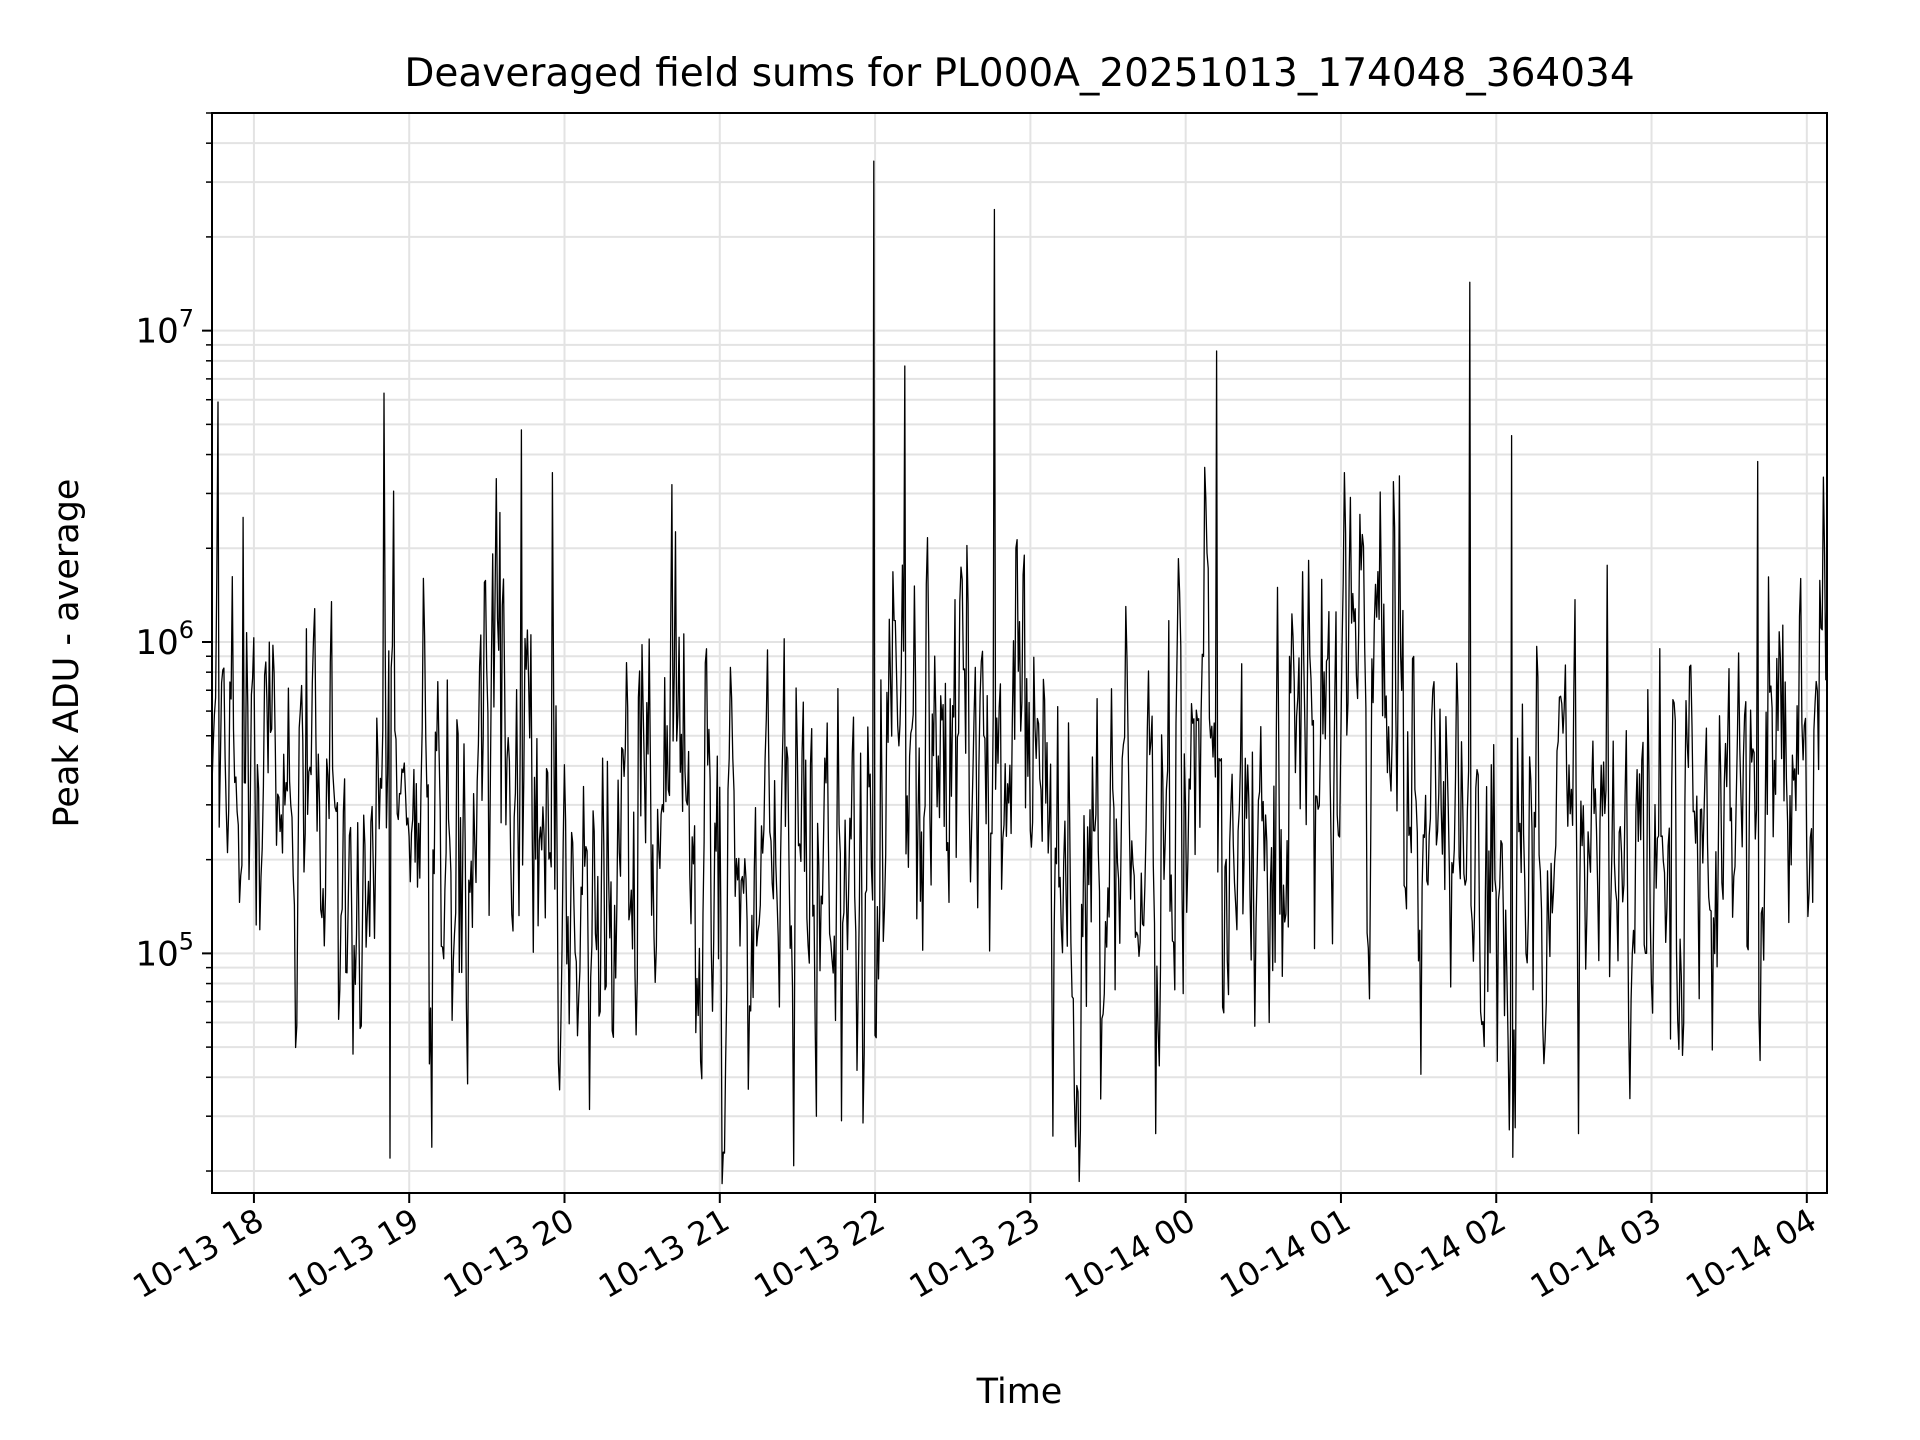 The image size is (1920, 1440). Describe the element at coordinates (164, 950) in the screenshot. I see `y-tick-label: 10⁵` at that location.